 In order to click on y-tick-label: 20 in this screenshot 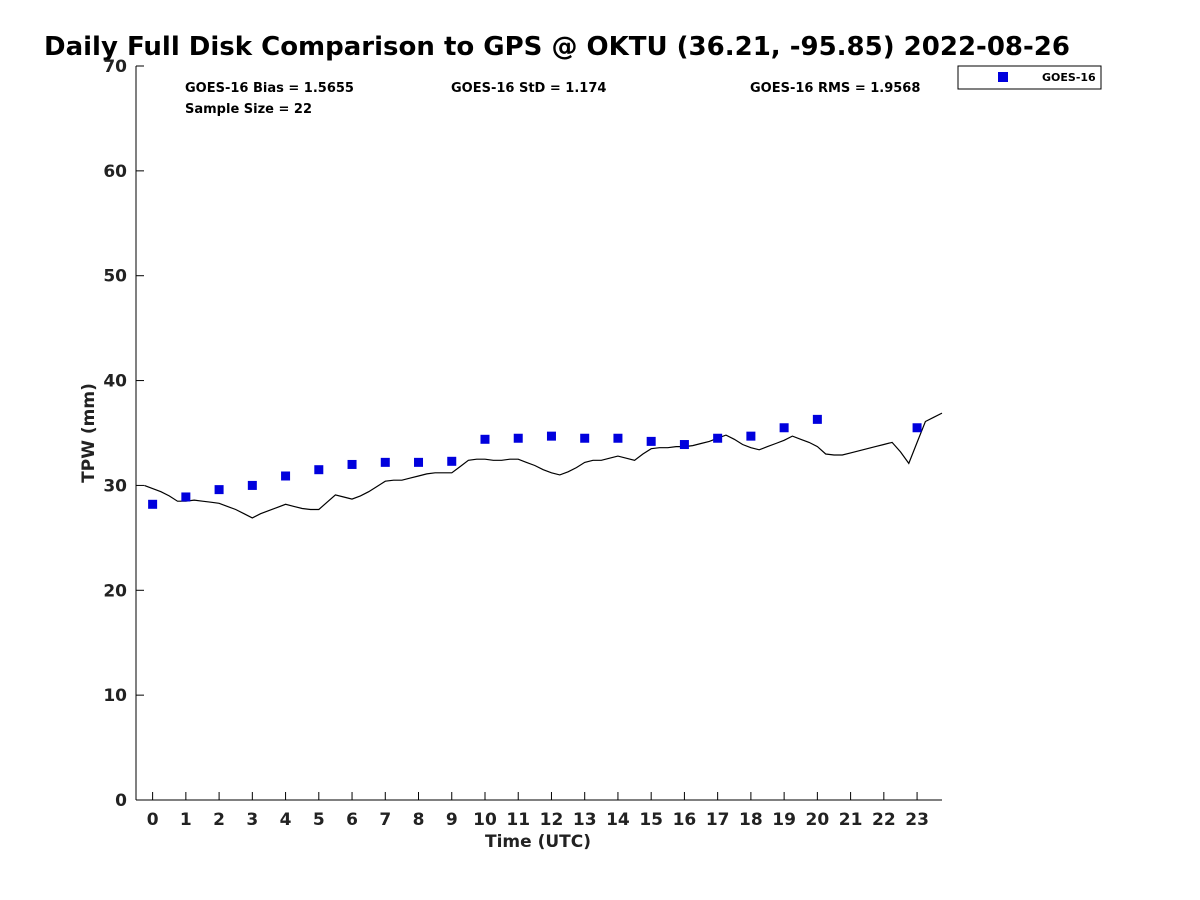, I will do `click(115, 591)`.